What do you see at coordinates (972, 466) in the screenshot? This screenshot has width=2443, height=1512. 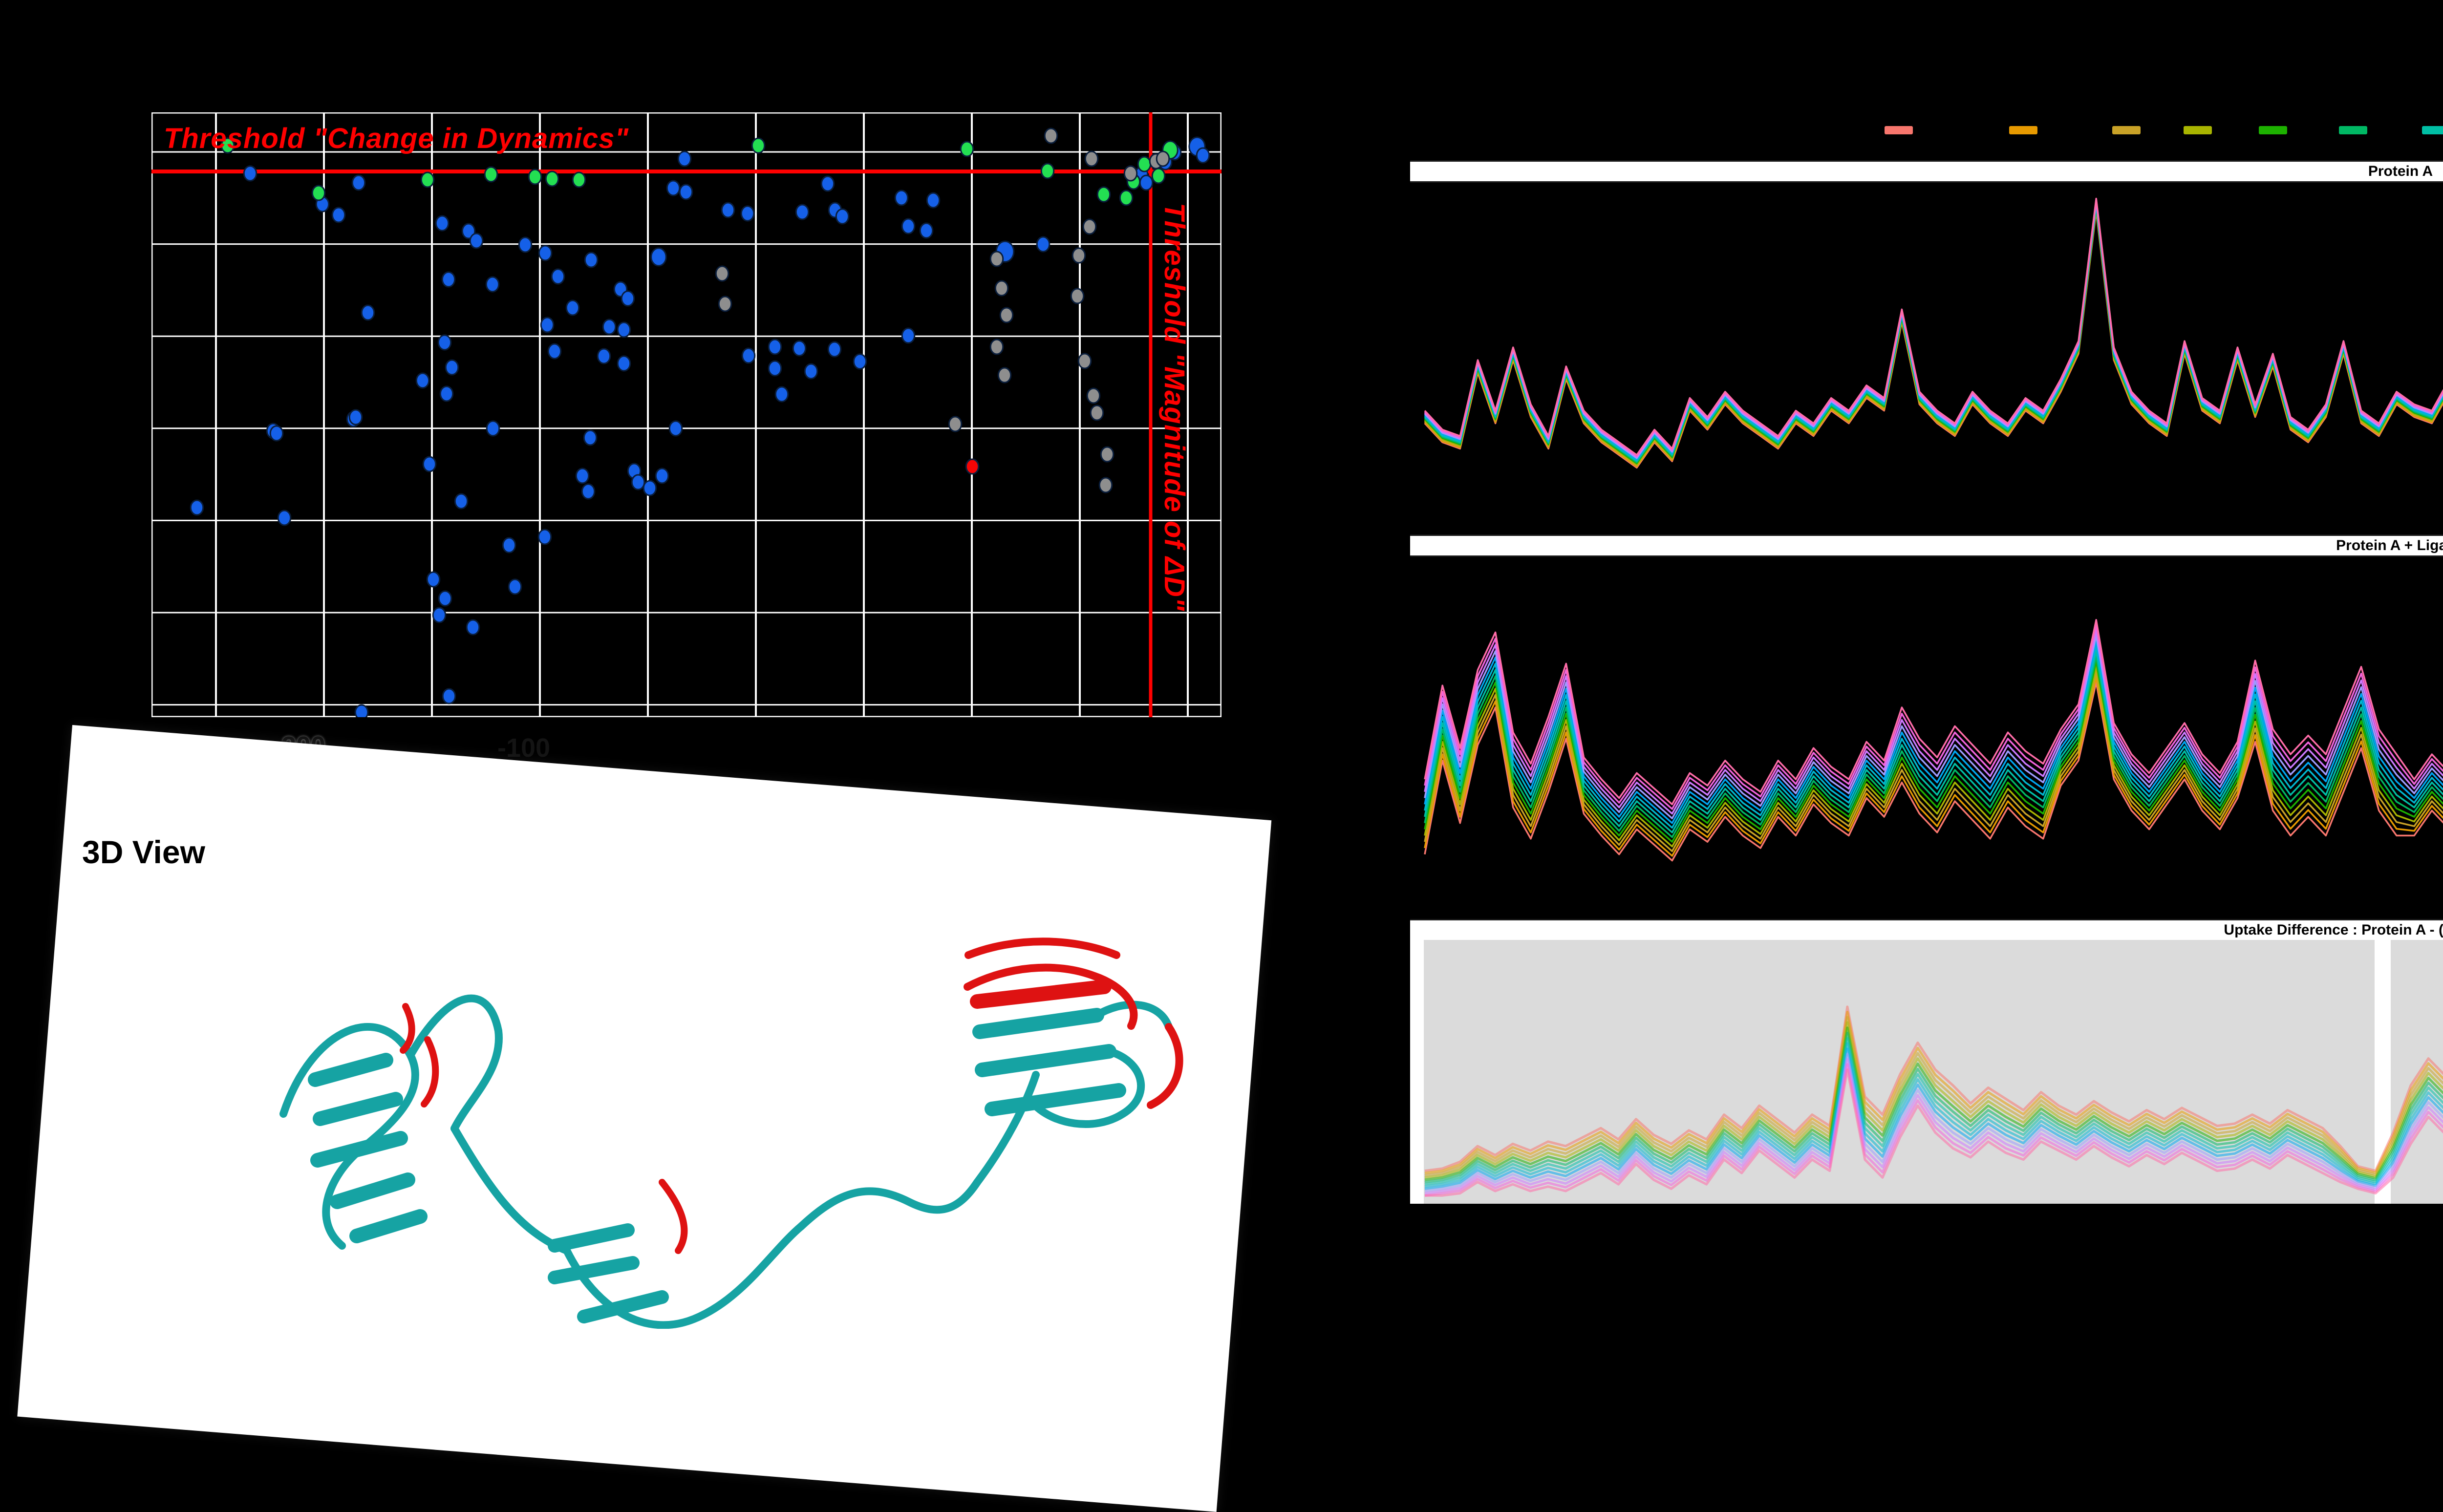 I see `scatter-point-peptide-highlighted` at bounding box center [972, 466].